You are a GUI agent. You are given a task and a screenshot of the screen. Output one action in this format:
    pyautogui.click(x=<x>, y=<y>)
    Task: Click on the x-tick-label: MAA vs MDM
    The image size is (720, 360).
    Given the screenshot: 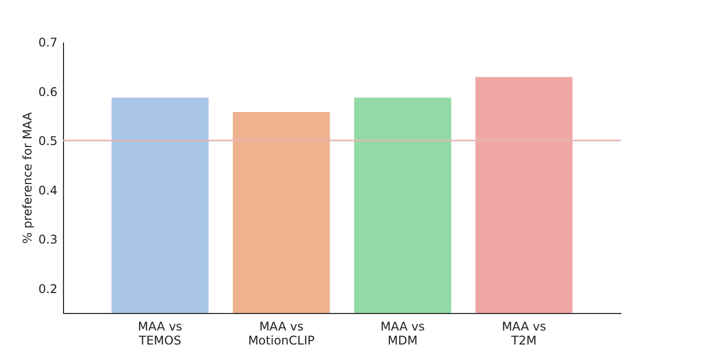 What is the action you would take?
    pyautogui.click(x=402, y=334)
    